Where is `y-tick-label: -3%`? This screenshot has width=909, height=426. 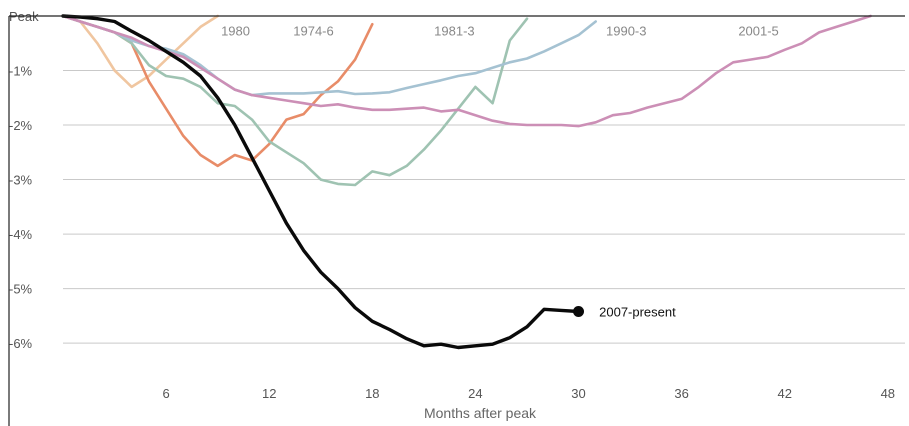 y-tick-label: -3% is located at coordinates (21, 180).